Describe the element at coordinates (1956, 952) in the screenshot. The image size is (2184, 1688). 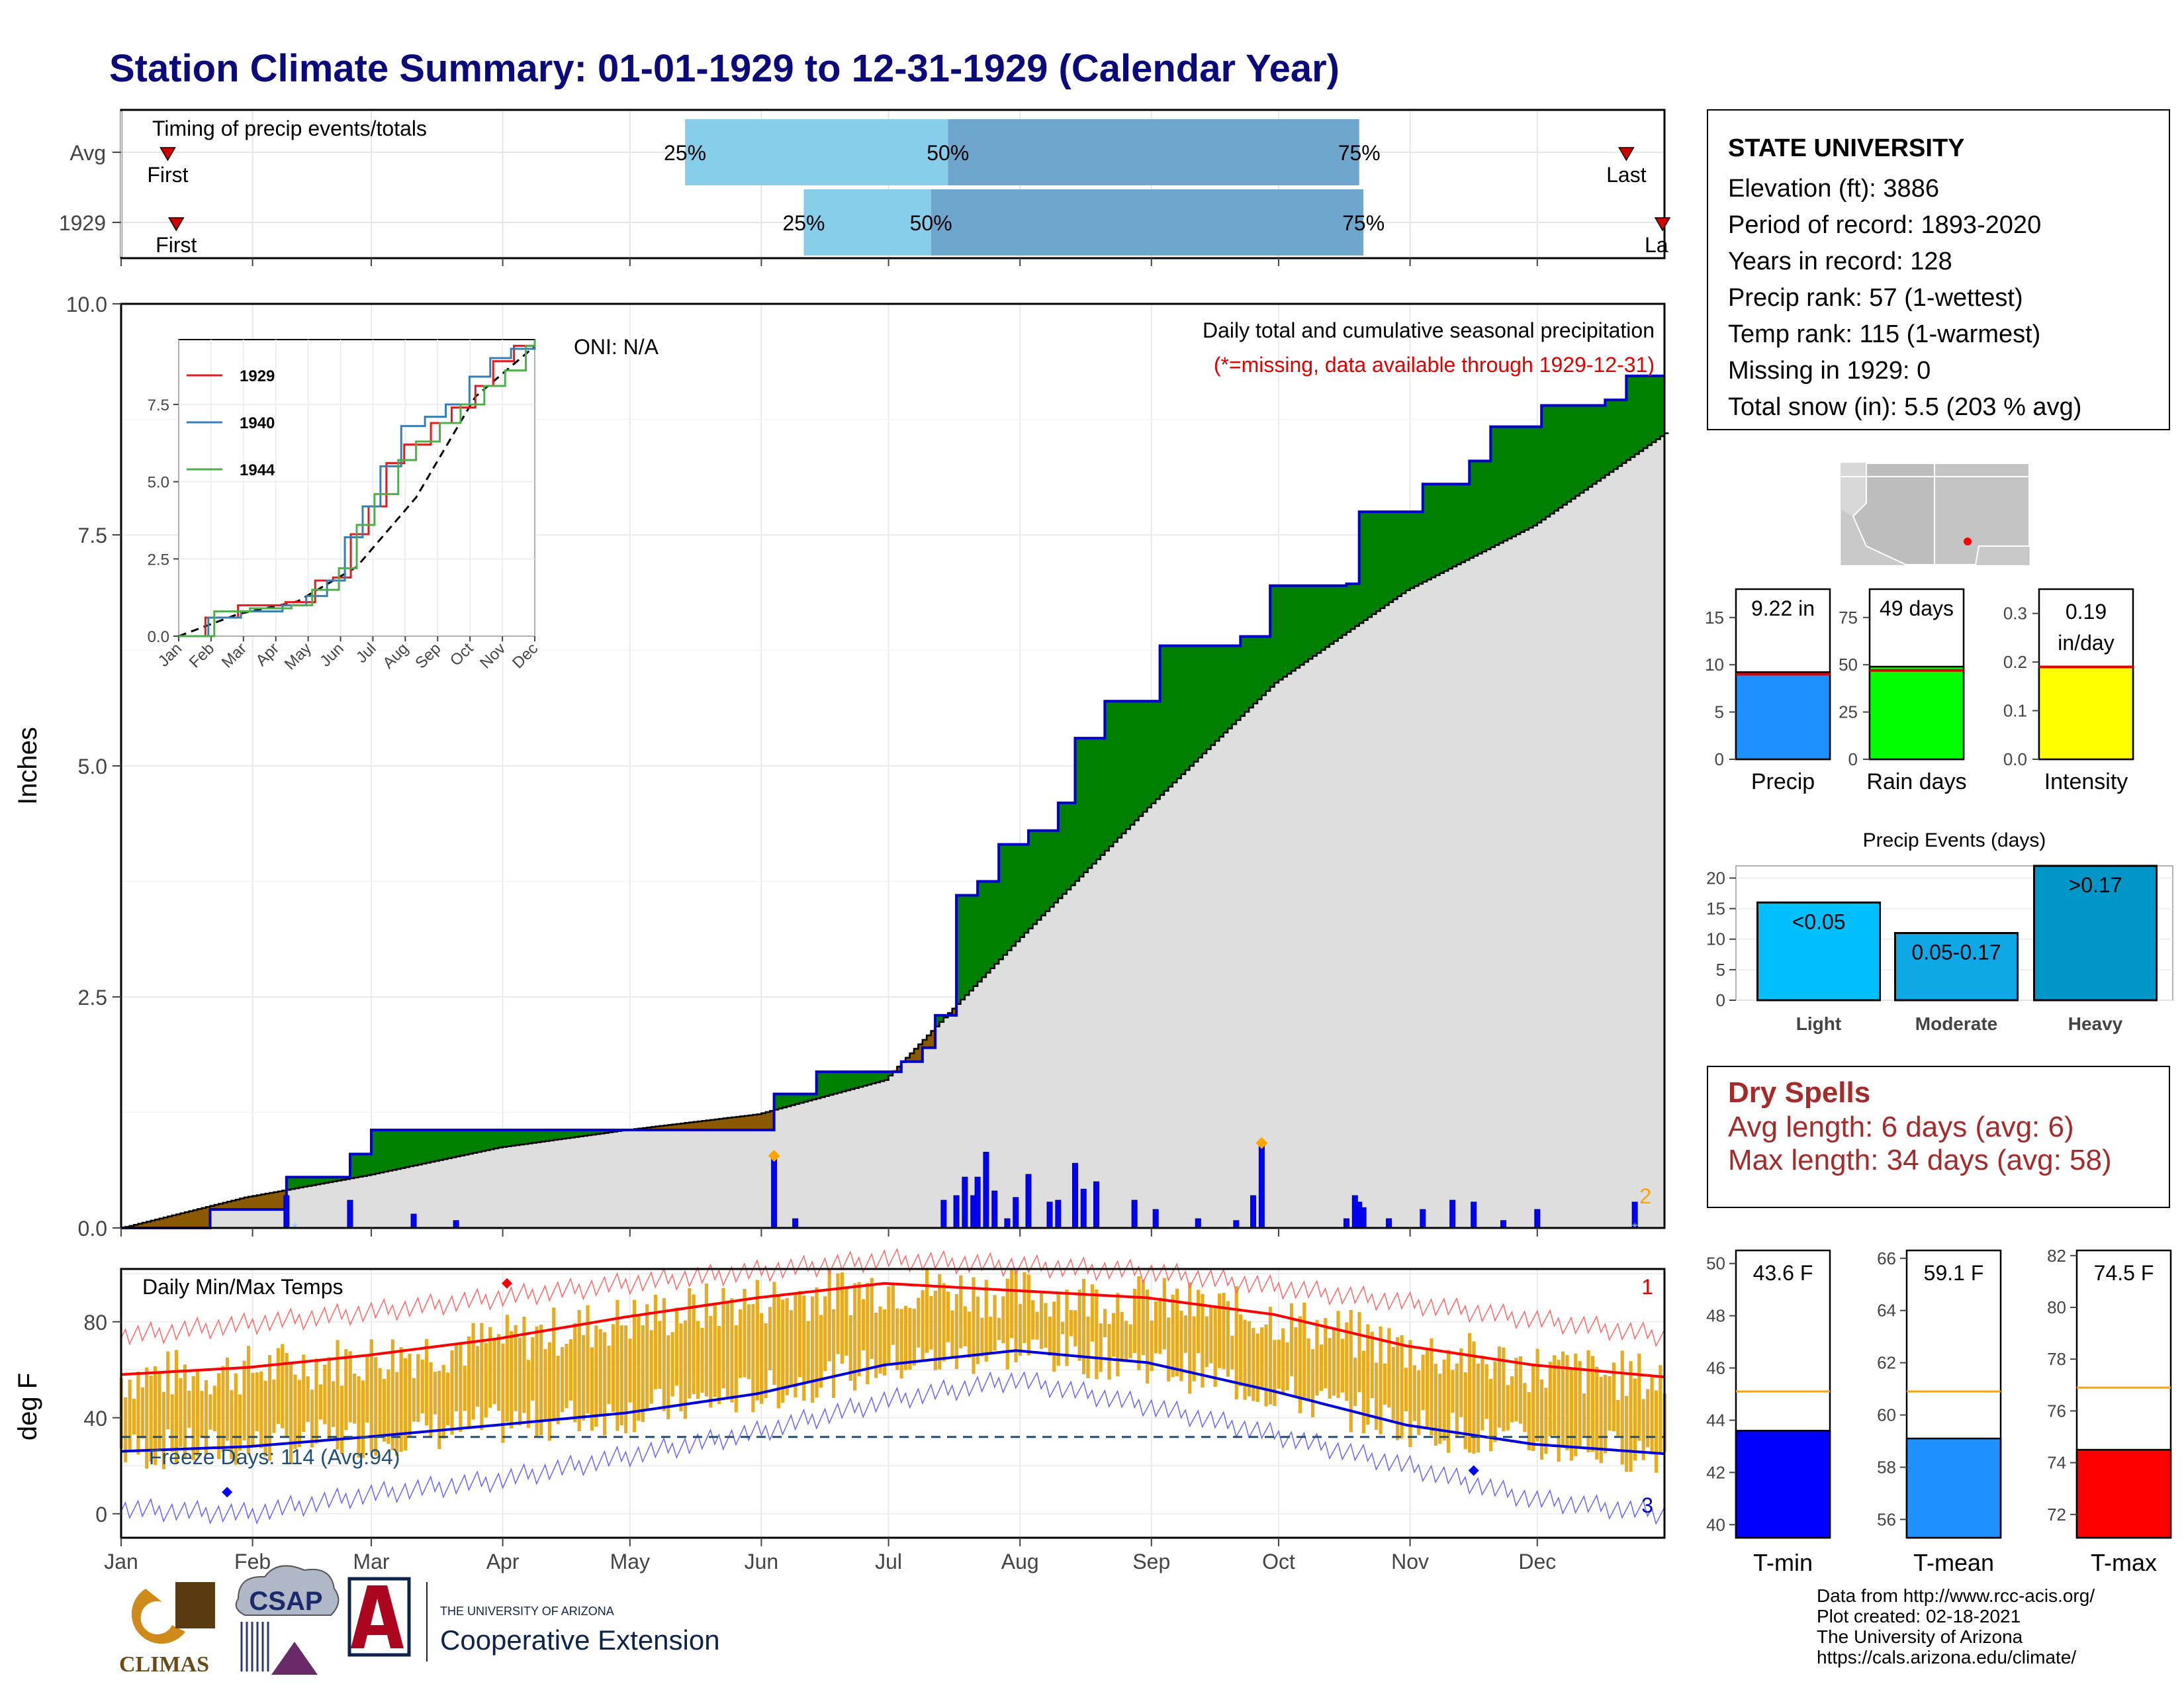
I see `event-bar-text: 0.05-0.17` at that location.